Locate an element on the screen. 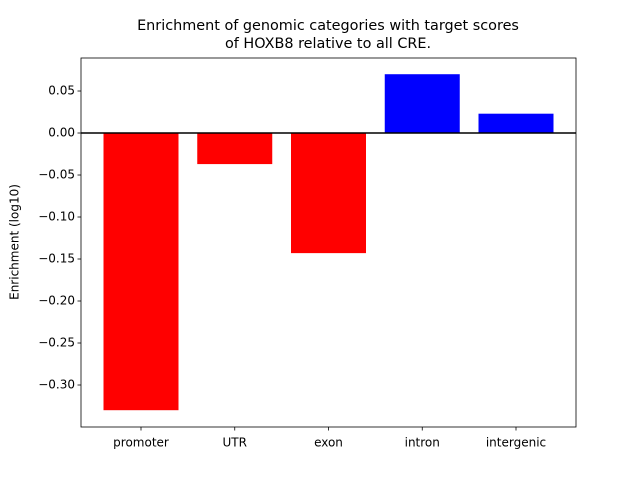  y-tick-label: −0.15 is located at coordinates (56, 259).